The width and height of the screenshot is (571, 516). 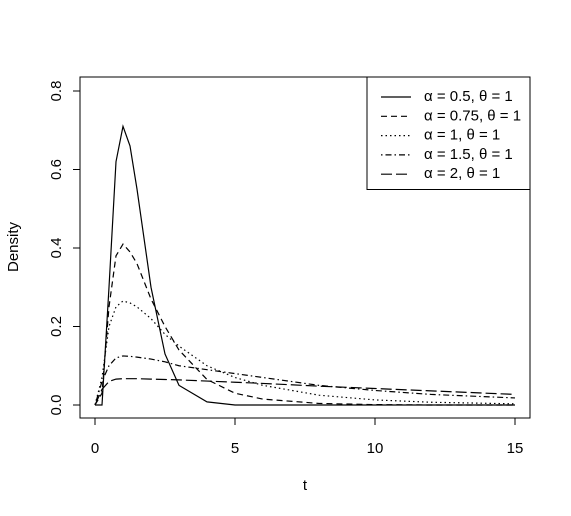 What do you see at coordinates (468, 96) in the screenshot?
I see `legend-label: α = 0.5, θ = 1` at bounding box center [468, 96].